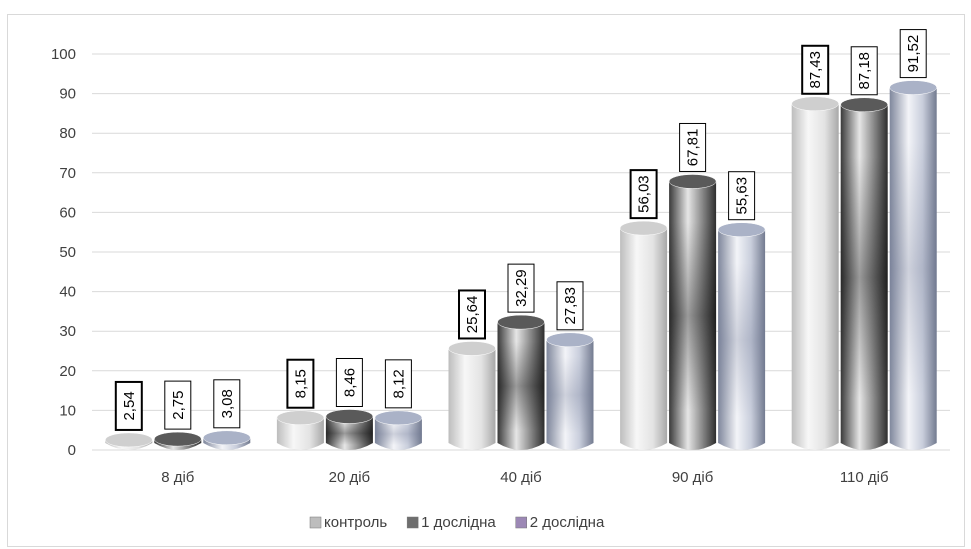  Describe the element at coordinates (350, 477) in the screenshot. I see `x-tick-label: 20 діб` at that location.